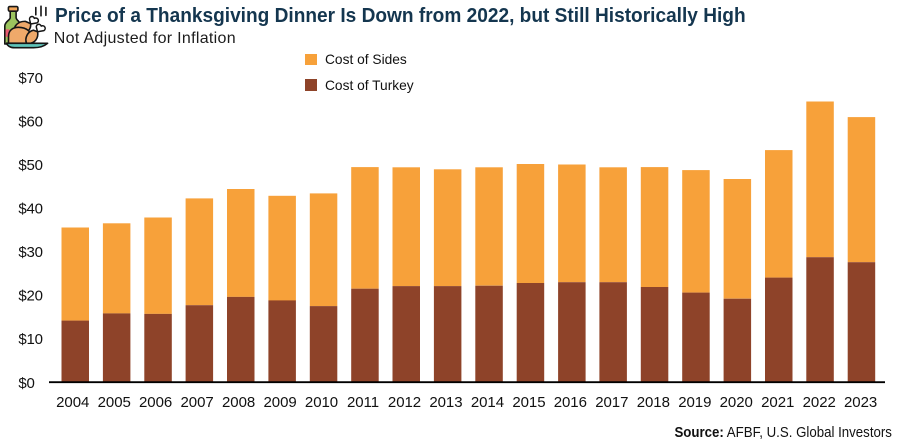 This screenshot has height=446, width=900. I want to click on svg-text: $60, so click(30, 121).